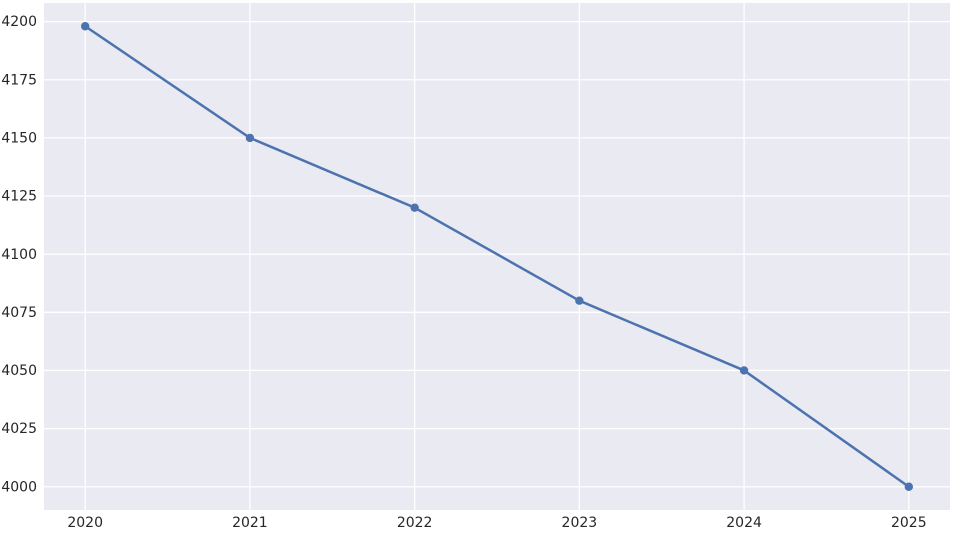 The image size is (966, 535). What do you see at coordinates (744, 523) in the screenshot?
I see `x-tick-label: 2024` at bounding box center [744, 523].